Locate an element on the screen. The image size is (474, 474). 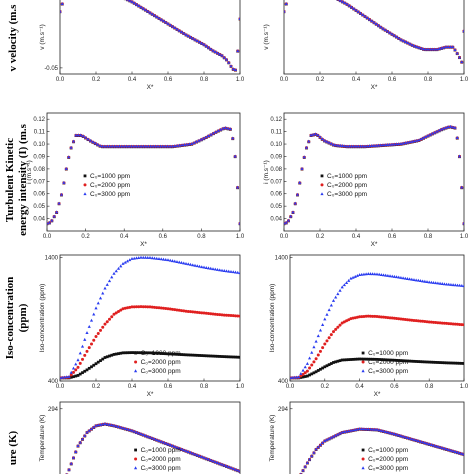
x-tick-label: 0.6 is located at coordinates (392, 80).